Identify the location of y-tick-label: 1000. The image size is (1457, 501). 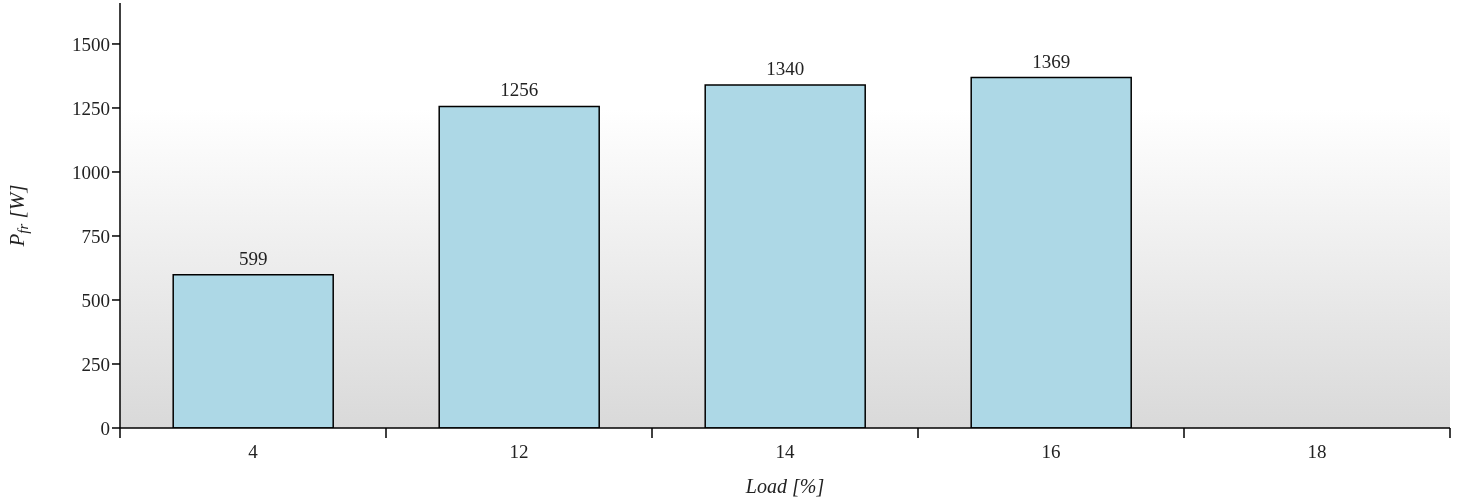
(91, 172).